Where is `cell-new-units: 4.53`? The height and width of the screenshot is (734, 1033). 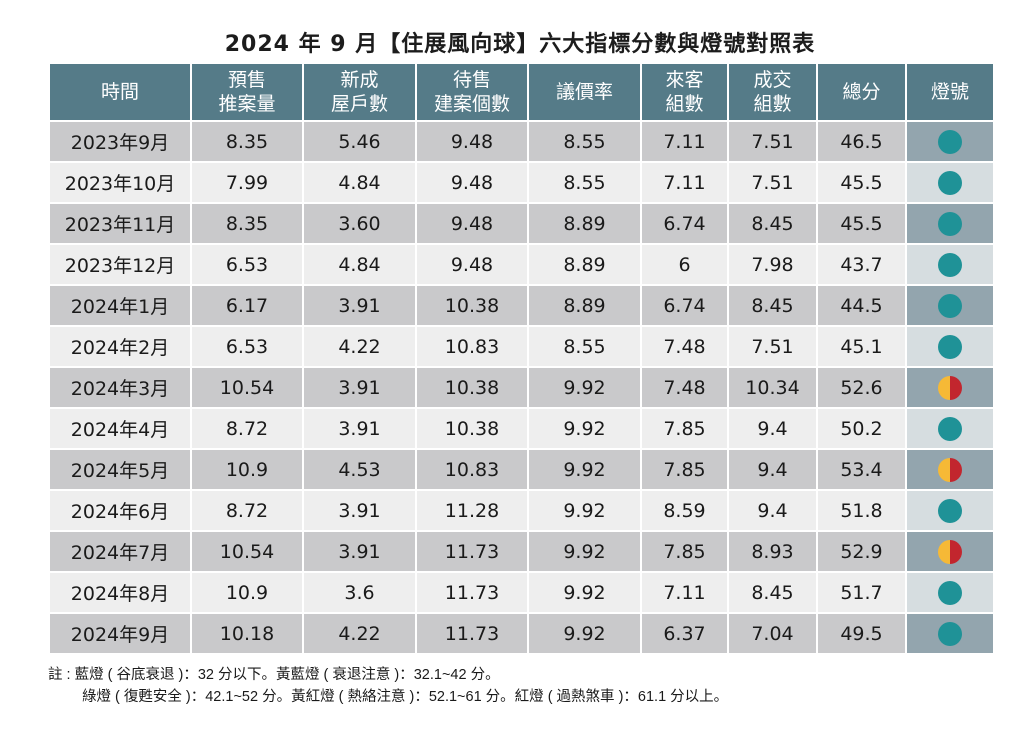 cell-new-units: 4.53 is located at coordinates (359, 469).